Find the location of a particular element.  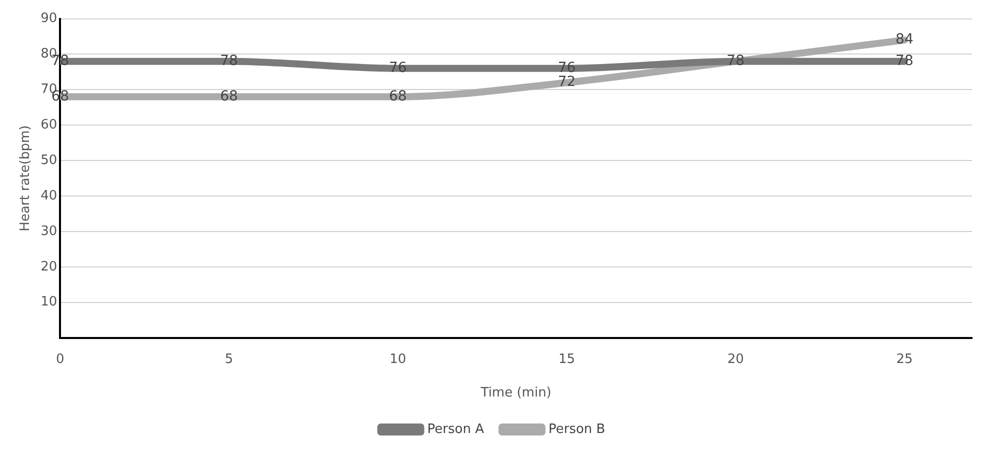

y-tick-label: 10 is located at coordinates (49, 302).